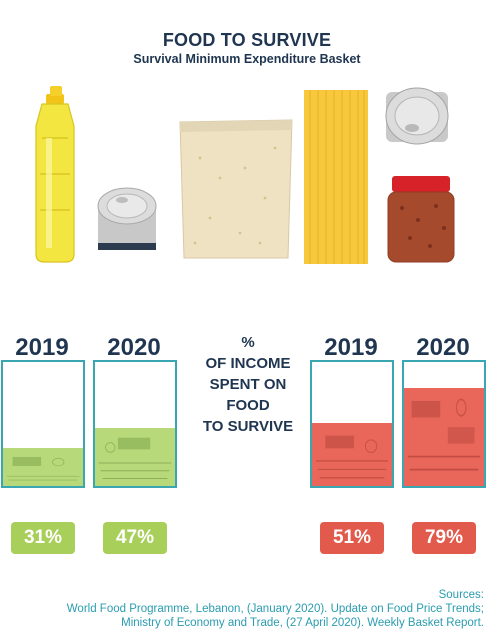  Describe the element at coordinates (352, 538) in the screenshot. I see `percent-badge-2019-right: 51%` at that location.